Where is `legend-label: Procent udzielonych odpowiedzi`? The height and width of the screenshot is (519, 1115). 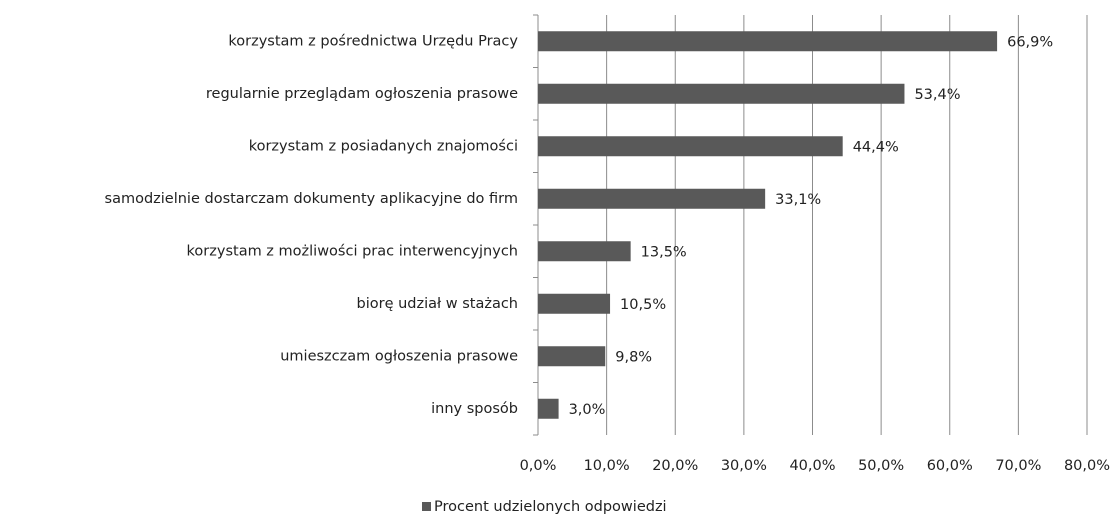 legend-label: Procent udzielonych odpowiedzi is located at coordinates (550, 507).